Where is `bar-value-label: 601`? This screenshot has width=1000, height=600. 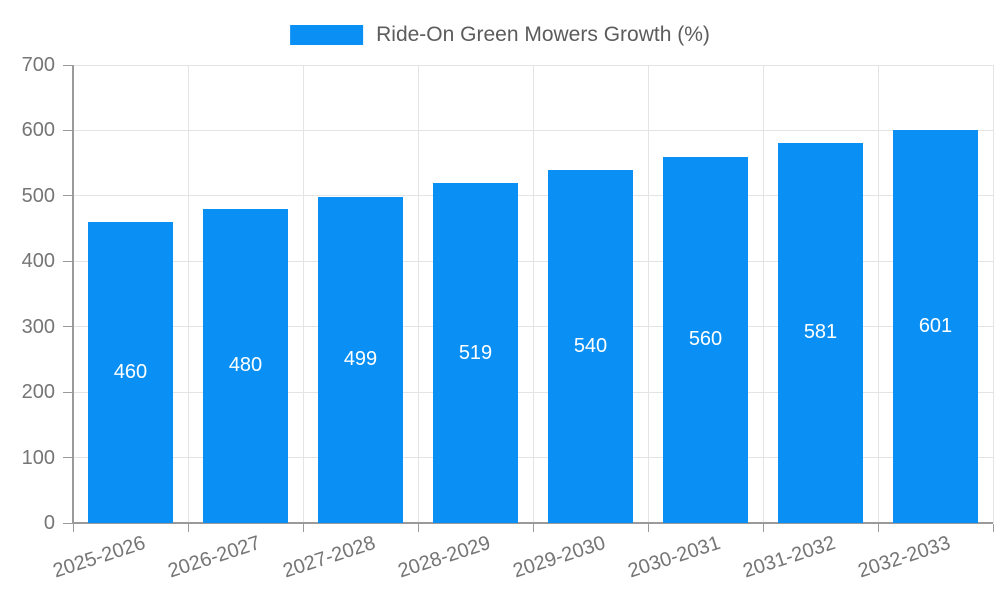
bar-value-label: 601 is located at coordinates (935, 325).